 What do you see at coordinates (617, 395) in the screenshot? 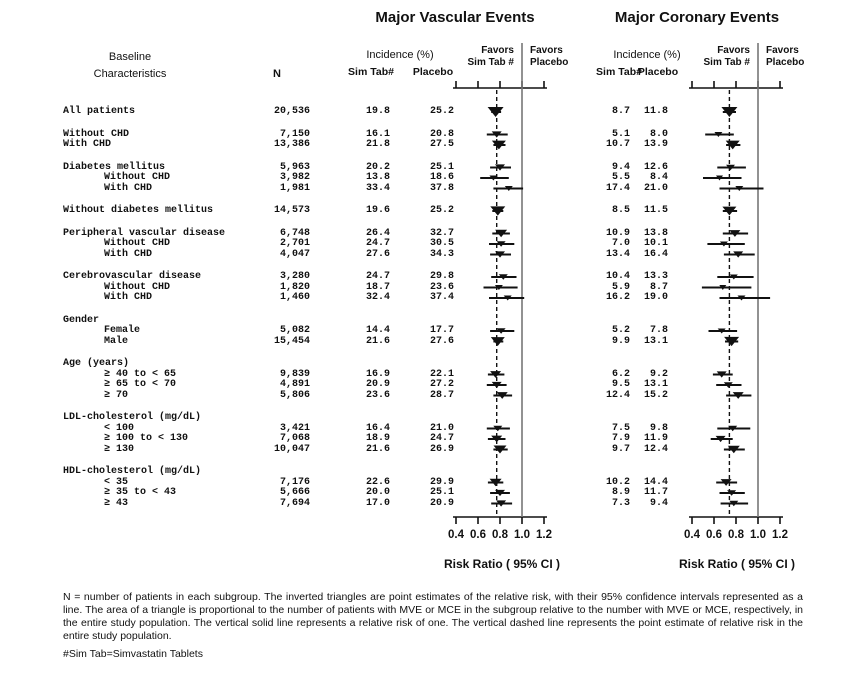
I see `mce-sim-value: 12.4` at bounding box center [617, 395].